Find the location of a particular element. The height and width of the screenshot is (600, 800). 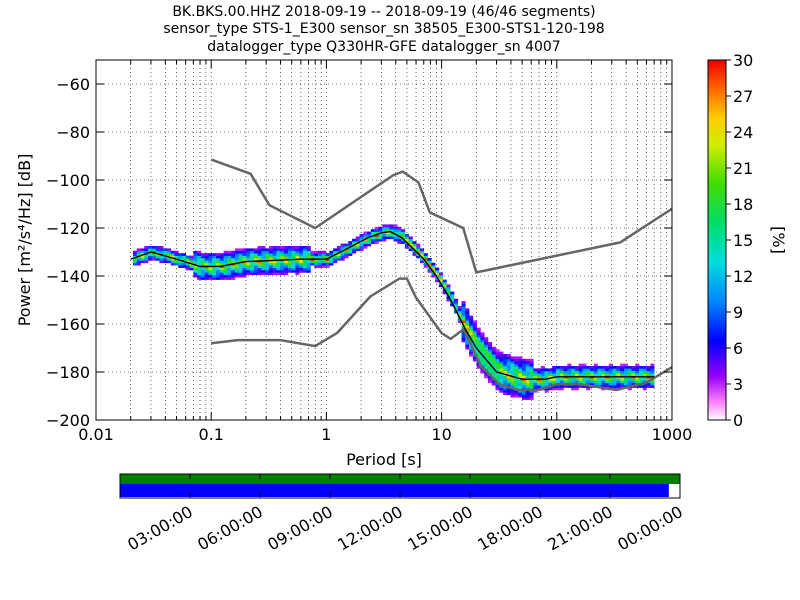

timeline-tick-label: 21:00:00 is located at coordinates (580, 528).